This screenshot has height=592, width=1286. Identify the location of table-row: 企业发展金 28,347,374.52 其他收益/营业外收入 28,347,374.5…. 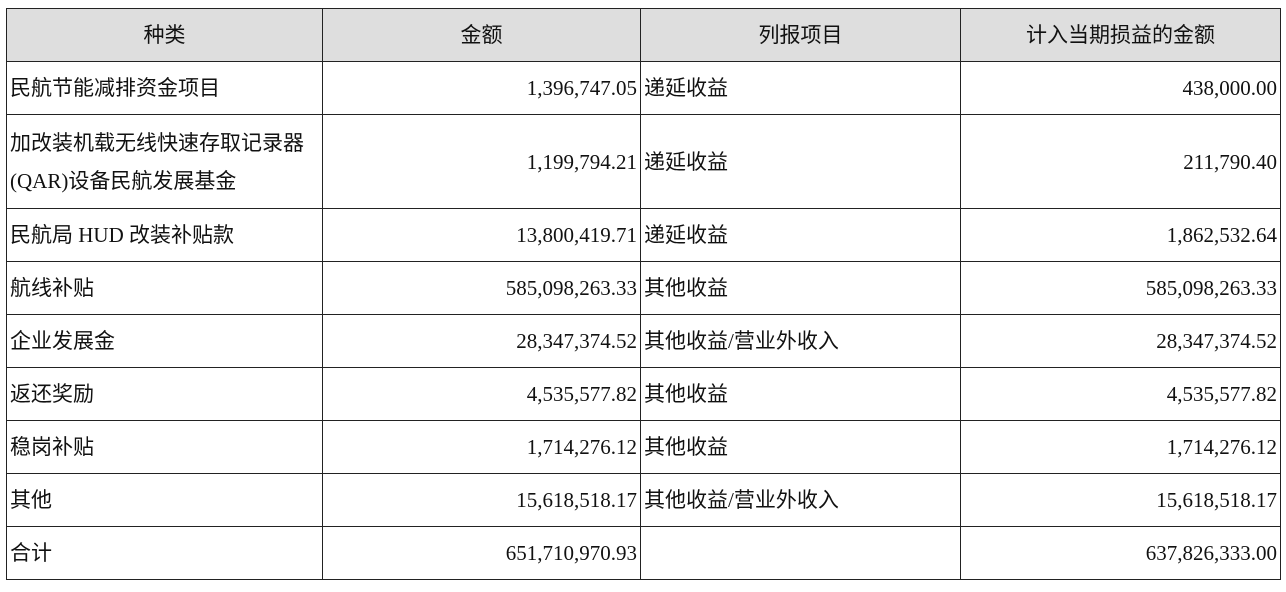
(643, 341).